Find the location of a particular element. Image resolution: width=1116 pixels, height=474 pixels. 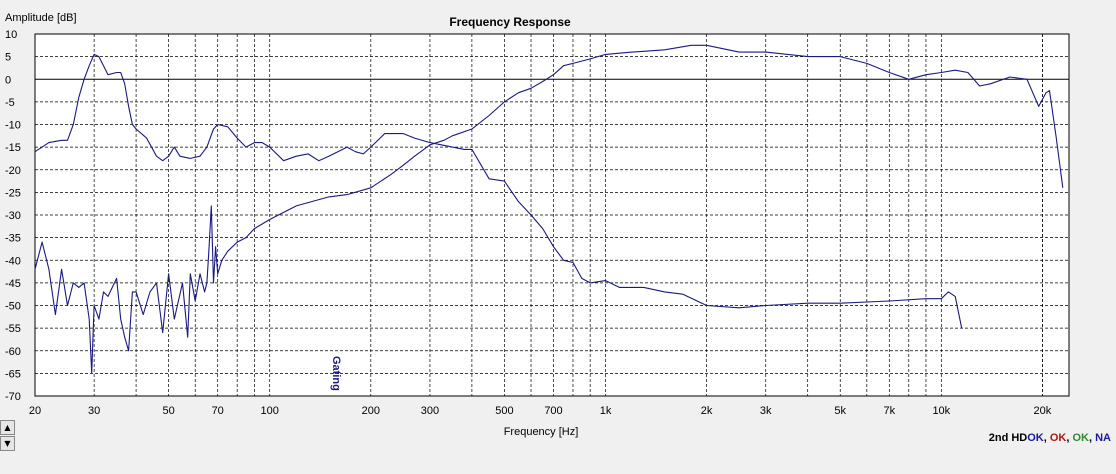

x-tick-label: 100 is located at coordinates (270, 411).